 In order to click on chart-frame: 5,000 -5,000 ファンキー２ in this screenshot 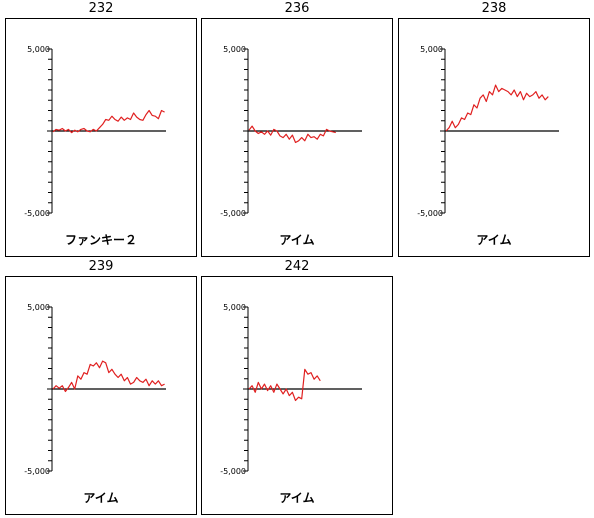, I will do `click(101, 137)`.